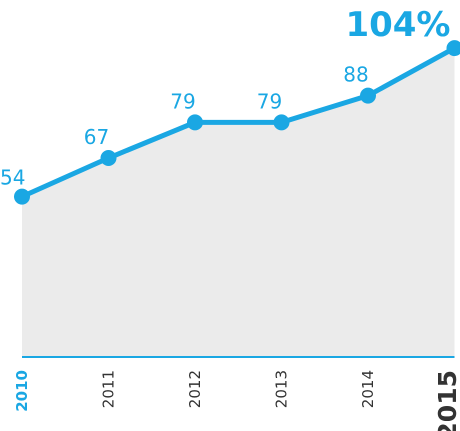  Describe the element at coordinates (453, 48) in the screenshot. I see `data-point-2015` at that location.